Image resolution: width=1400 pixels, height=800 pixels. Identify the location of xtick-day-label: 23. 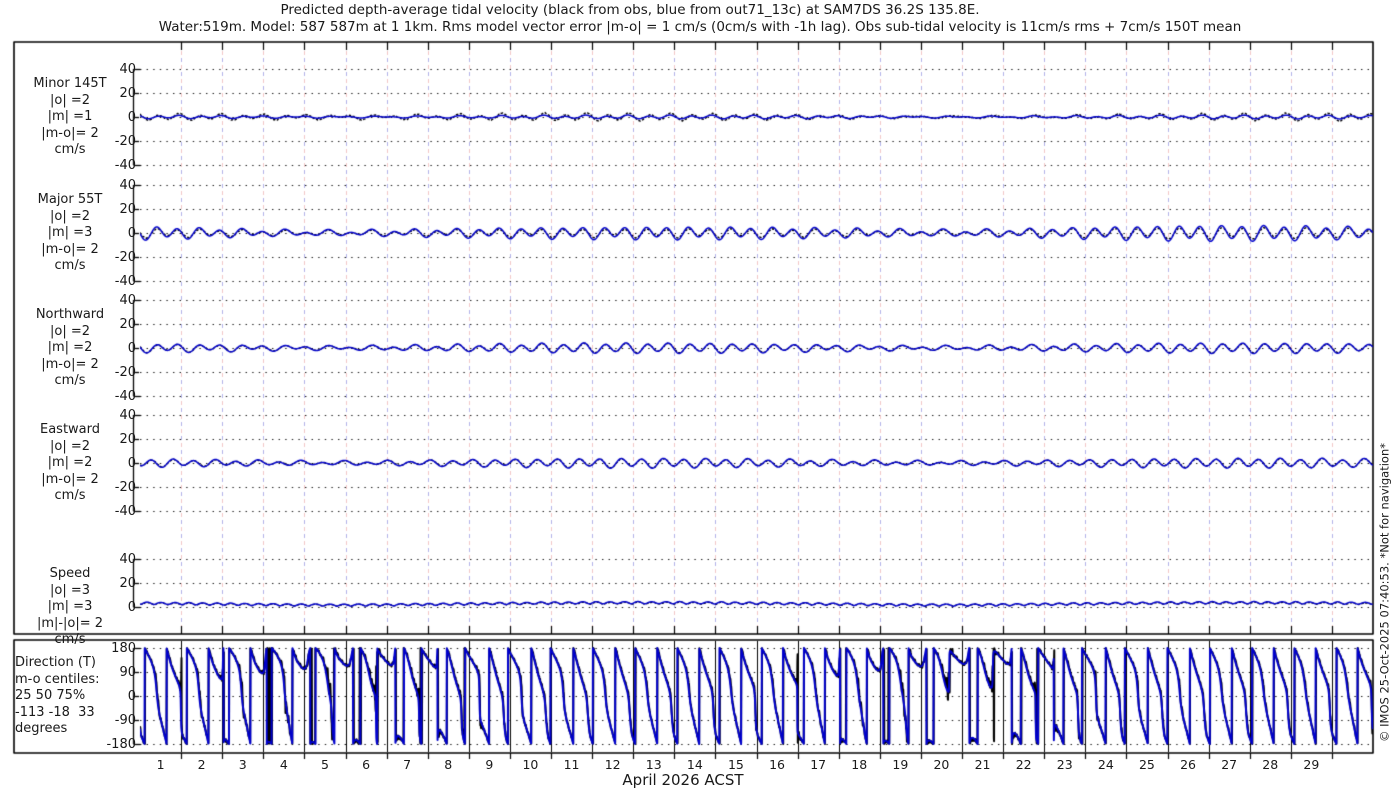
(1064, 764).